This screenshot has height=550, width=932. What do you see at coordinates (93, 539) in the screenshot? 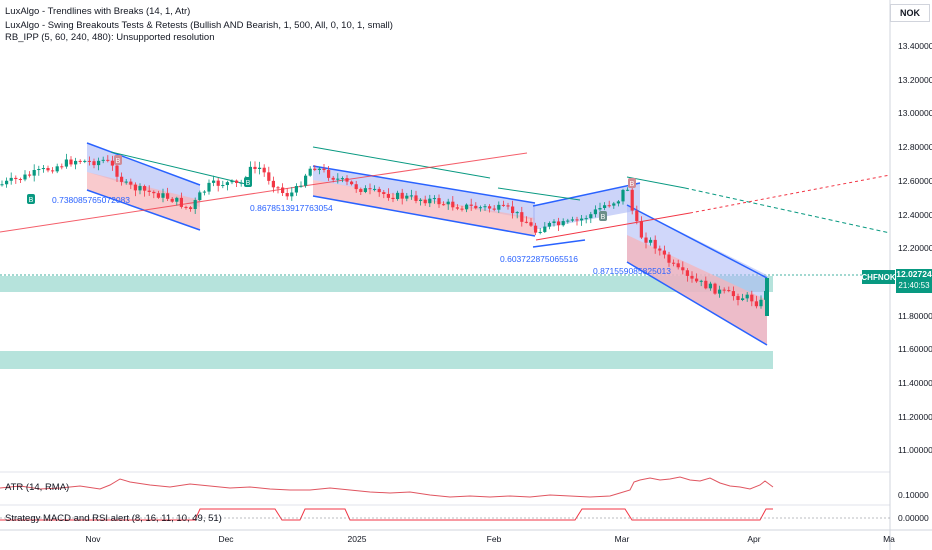
I see `time-tick-label: Nov` at bounding box center [93, 539].